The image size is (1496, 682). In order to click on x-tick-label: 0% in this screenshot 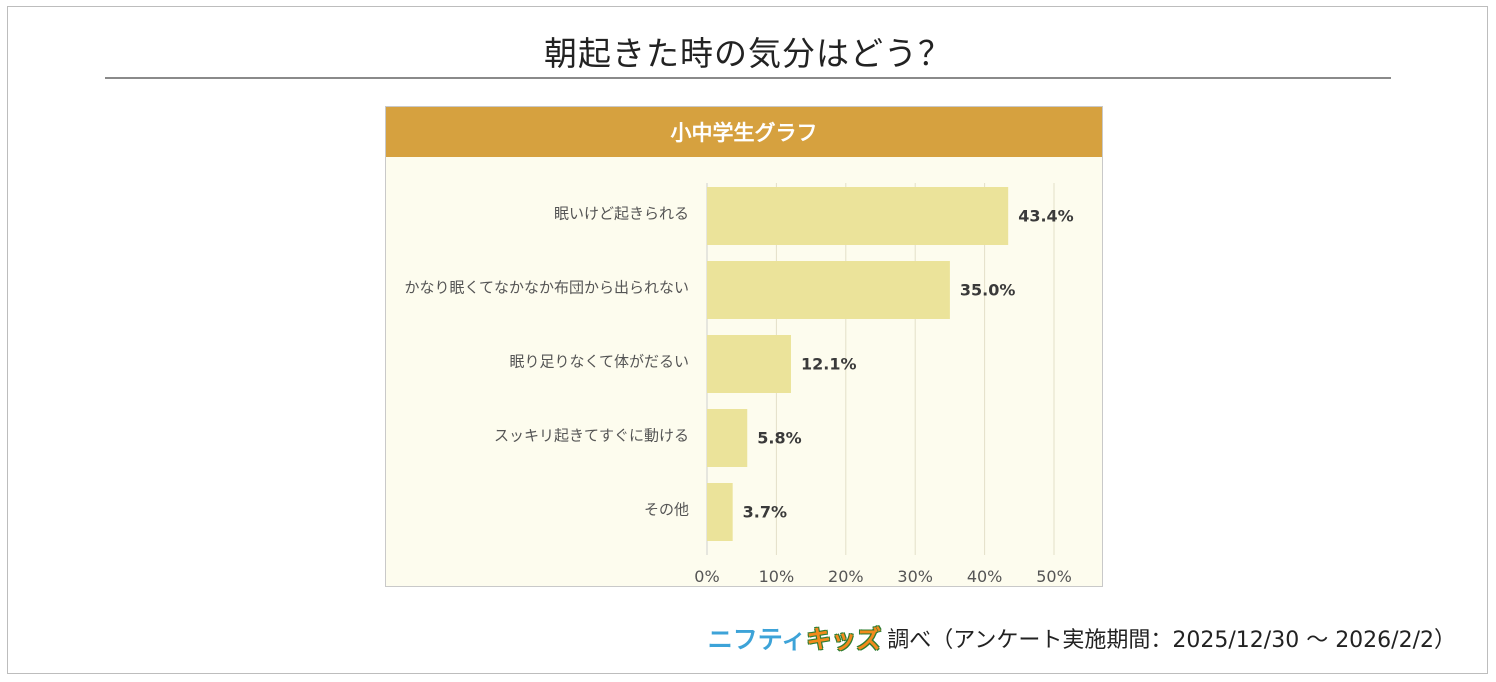, I will do `click(706, 576)`.